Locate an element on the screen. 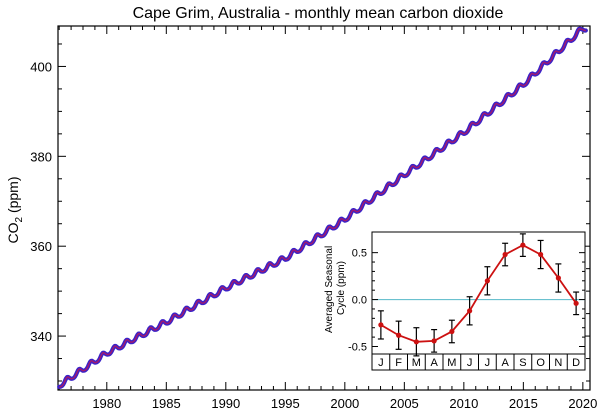 This screenshot has height=417, width=600. y-tick-label: 340 is located at coordinates (41, 336).